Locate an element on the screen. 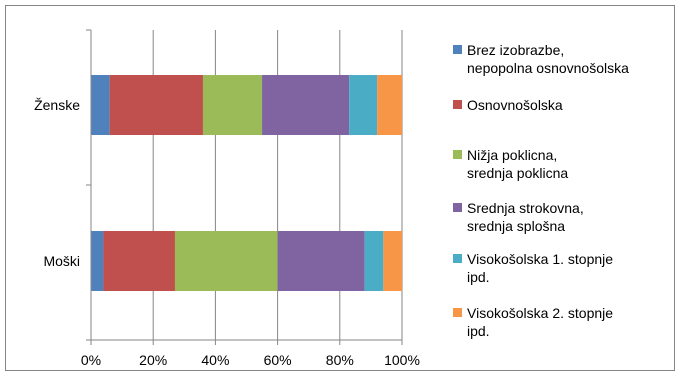  x-tick-labels: 0% 20% 40% 60% 80% 100% is located at coordinates (250, 360).